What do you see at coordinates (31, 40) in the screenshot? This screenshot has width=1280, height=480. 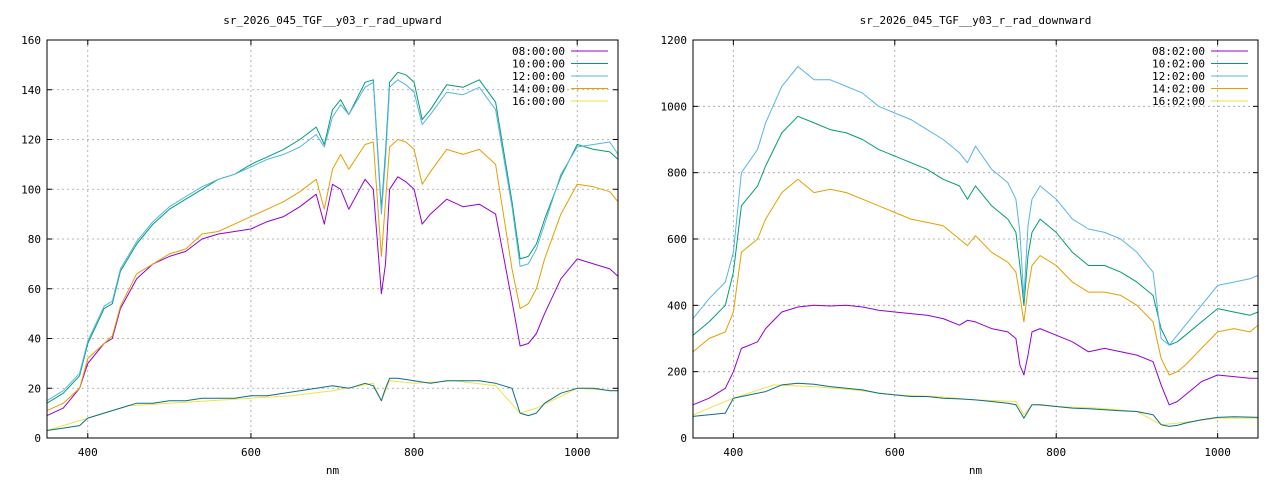 I see `y-tick-label: 160` at bounding box center [31, 40].